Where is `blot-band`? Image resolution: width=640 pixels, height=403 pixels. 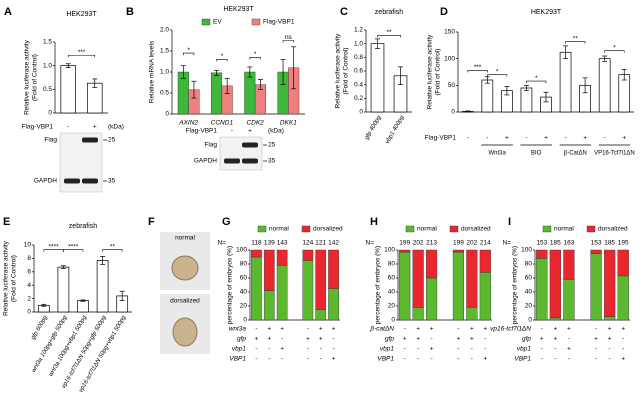
blot-band is located at coordinates (232, 161).